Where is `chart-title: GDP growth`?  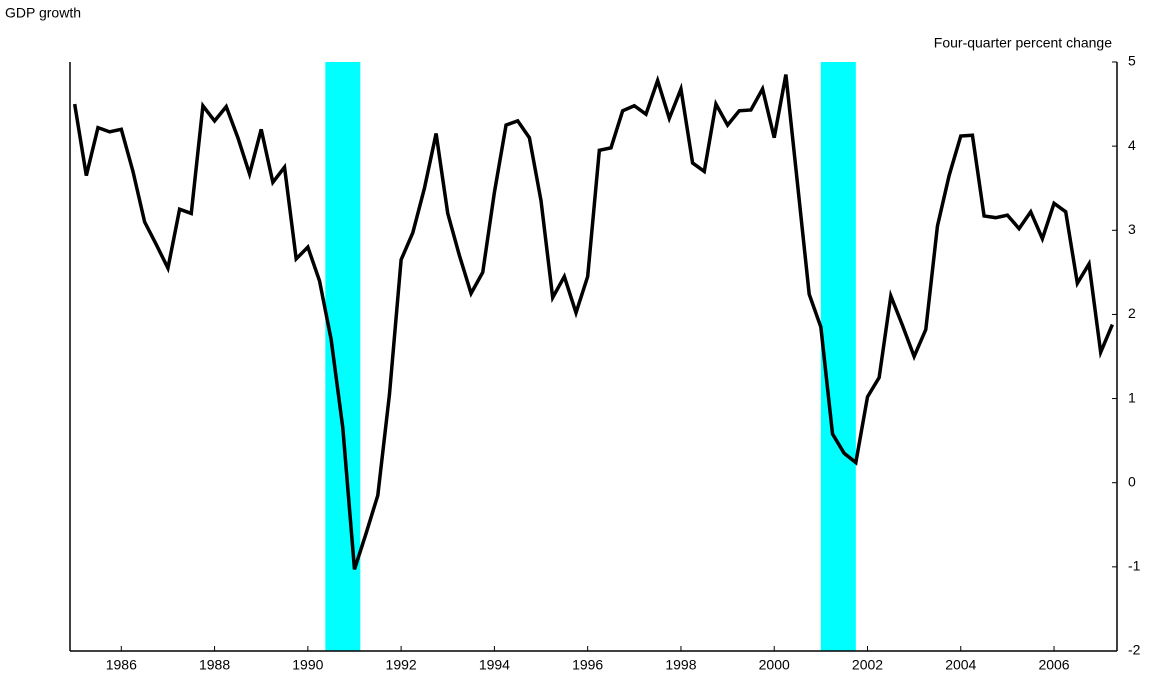
chart-title: GDP growth is located at coordinates (43, 13).